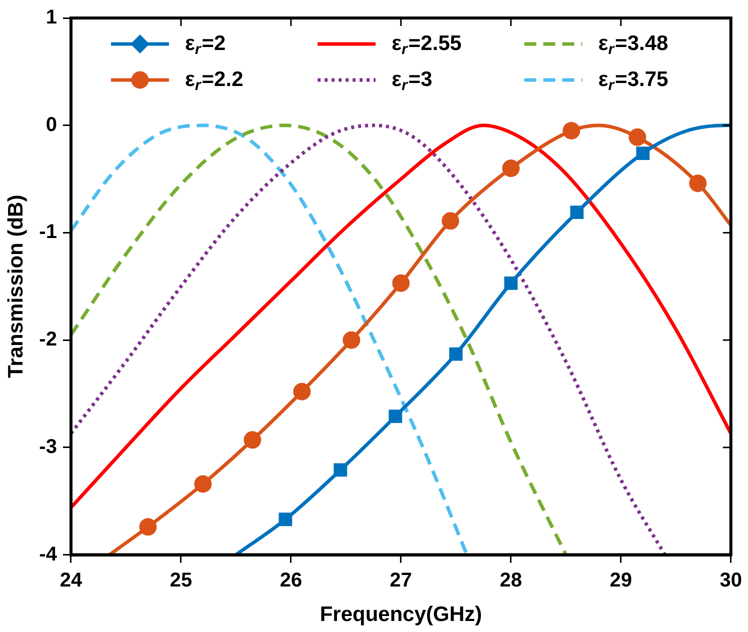 This screenshot has width=748, height=632. What do you see at coordinates (51, 17) in the screenshot?
I see `y-tick-label: 1` at bounding box center [51, 17].